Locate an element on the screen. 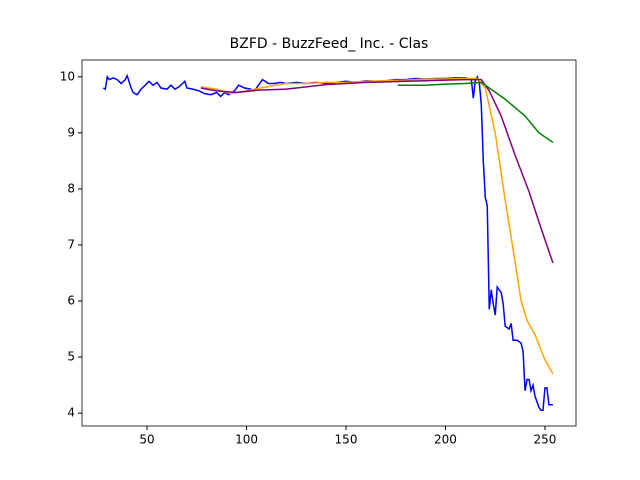  chart-title: BZFD - BuzzFeed_ Inc. - Clas is located at coordinates (329, 44).